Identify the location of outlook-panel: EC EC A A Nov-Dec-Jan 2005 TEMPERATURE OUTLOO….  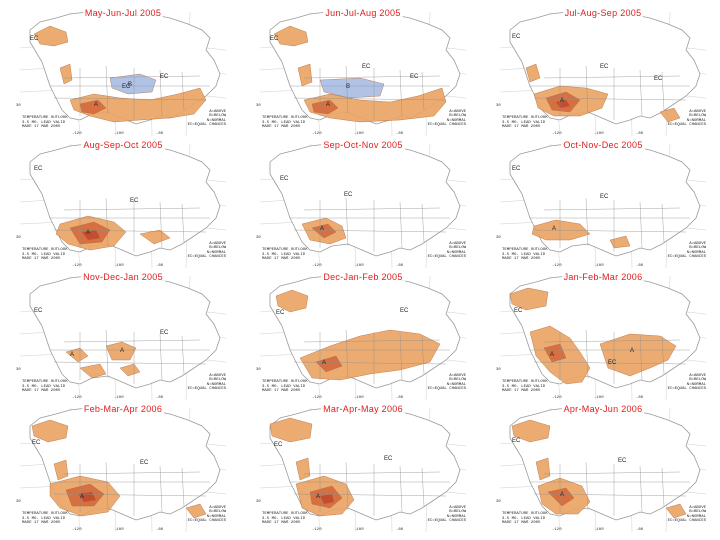
(123, 336).